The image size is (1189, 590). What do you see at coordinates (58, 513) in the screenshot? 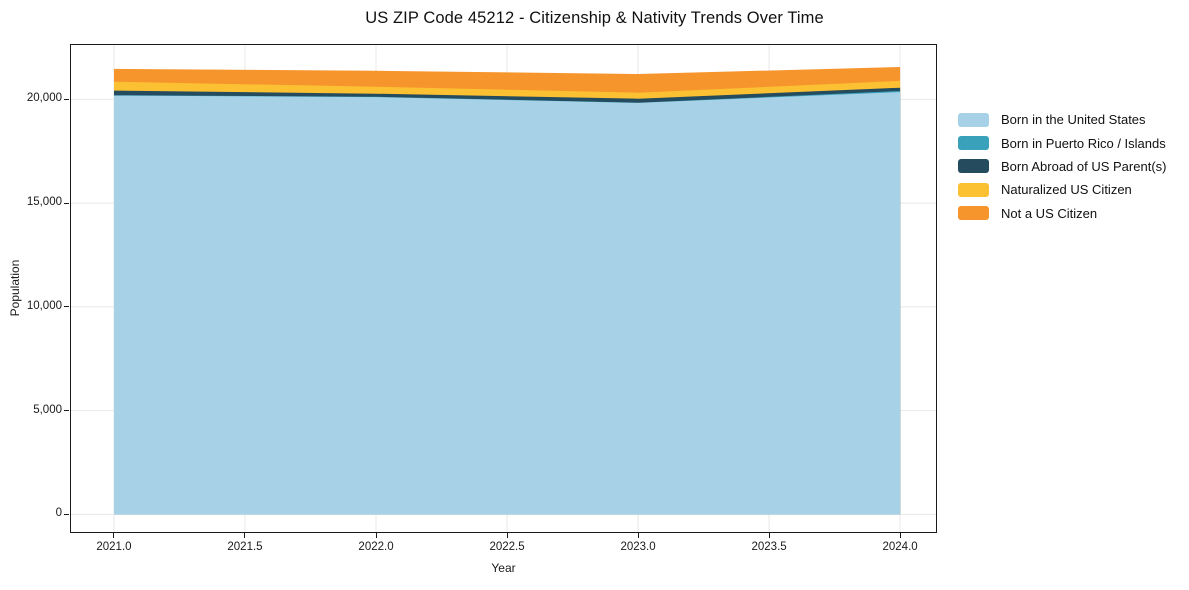
I see `y-tick-label: 0` at bounding box center [58, 513].